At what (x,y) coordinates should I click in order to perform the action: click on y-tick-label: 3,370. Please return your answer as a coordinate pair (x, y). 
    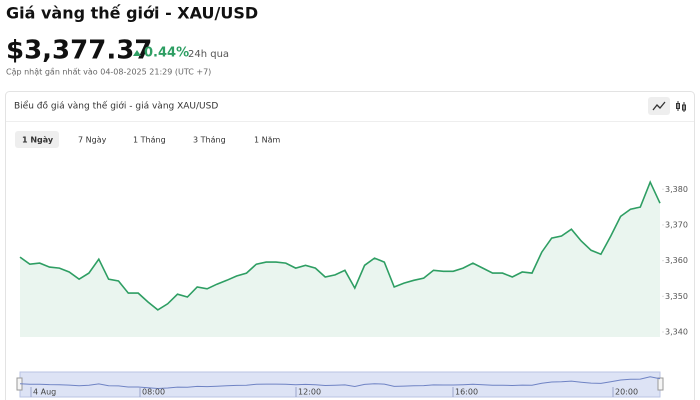
    Looking at the image, I should click on (676, 224).